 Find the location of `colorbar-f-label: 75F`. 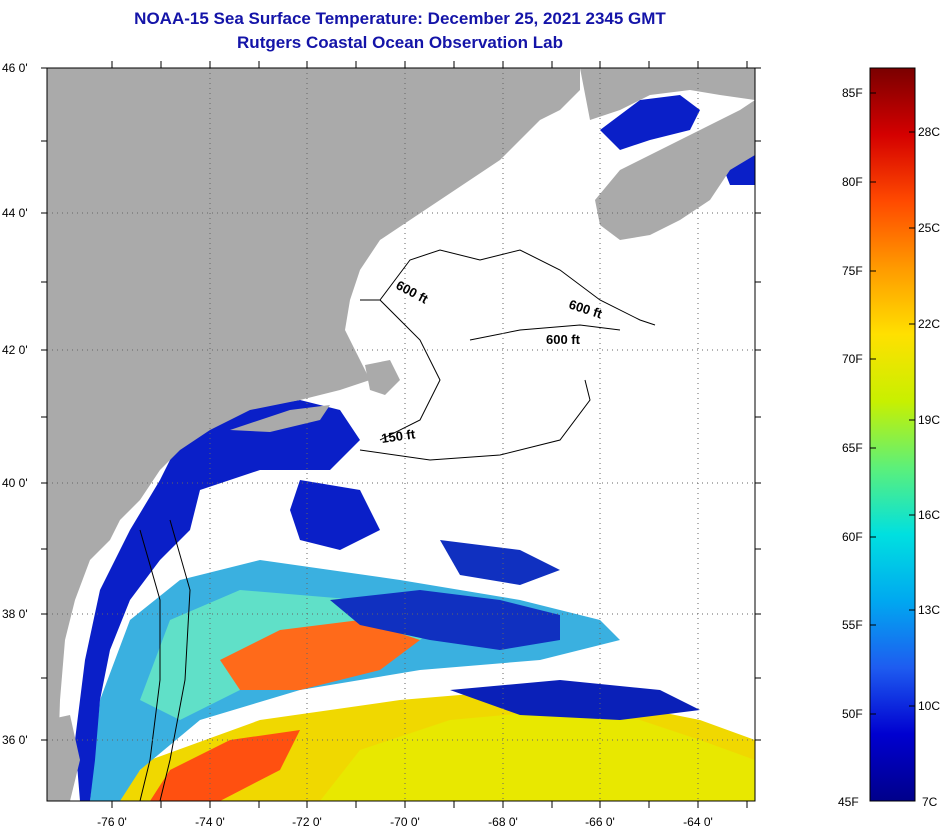

colorbar-f-label: 75F is located at coordinates (852, 271).